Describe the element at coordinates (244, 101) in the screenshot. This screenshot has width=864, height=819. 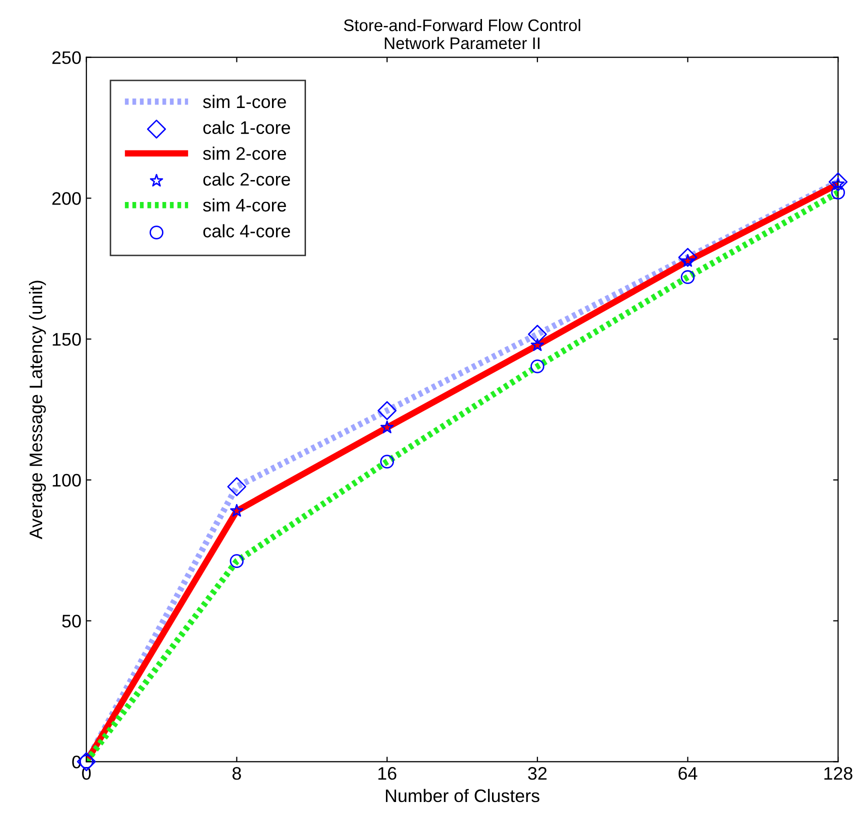
I see `legend-label: sim 1-core` at that location.